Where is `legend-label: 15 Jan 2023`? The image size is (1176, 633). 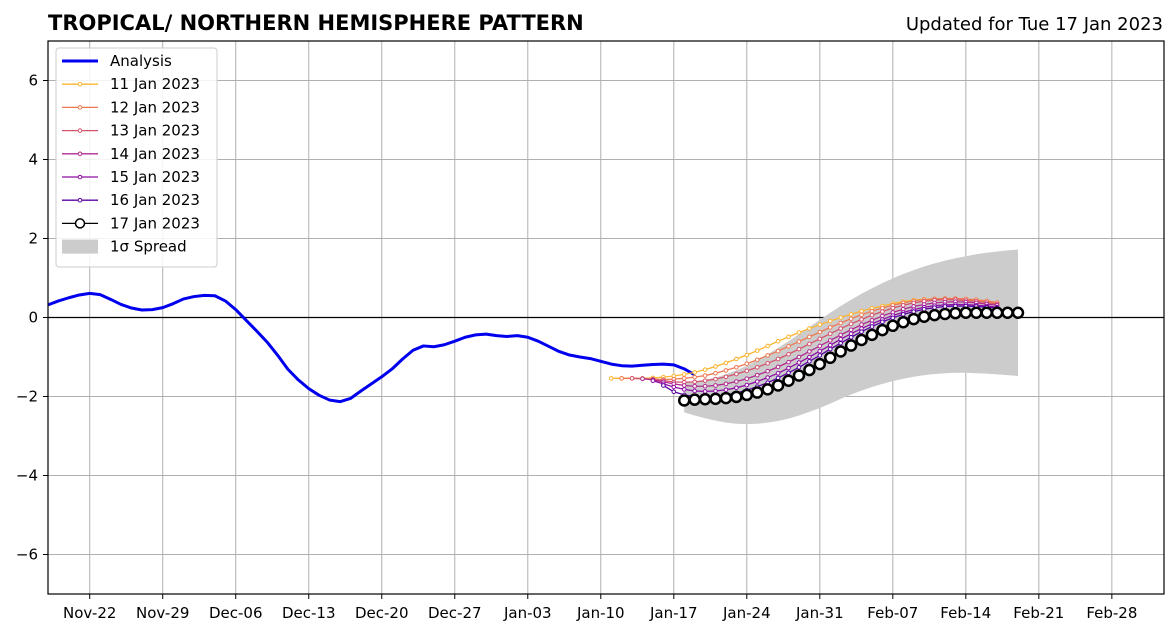
legend-label: 15 Jan 2023 is located at coordinates (155, 177).